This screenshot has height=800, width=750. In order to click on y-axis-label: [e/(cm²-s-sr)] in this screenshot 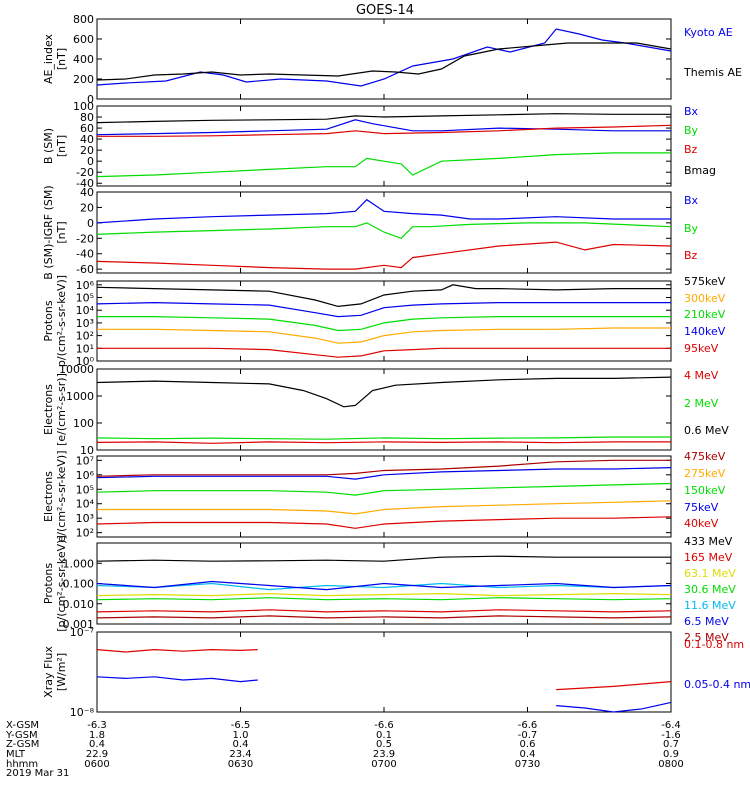, I will do `click(61, 409)`.